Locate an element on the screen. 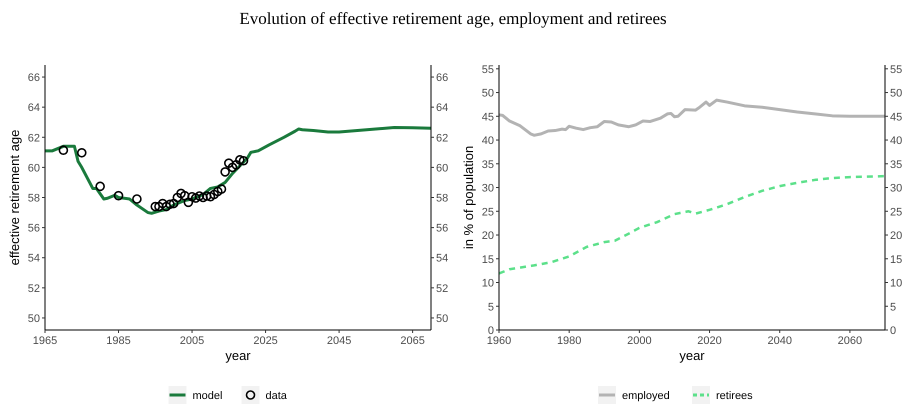  y-tick-label: 5 is located at coordinates (491, 307).